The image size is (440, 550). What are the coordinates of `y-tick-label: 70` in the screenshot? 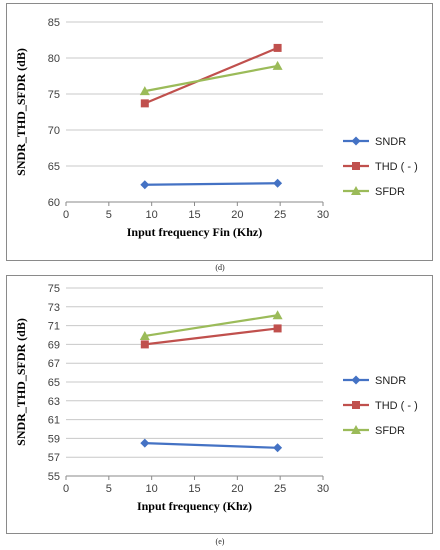 It's located at (54, 131).